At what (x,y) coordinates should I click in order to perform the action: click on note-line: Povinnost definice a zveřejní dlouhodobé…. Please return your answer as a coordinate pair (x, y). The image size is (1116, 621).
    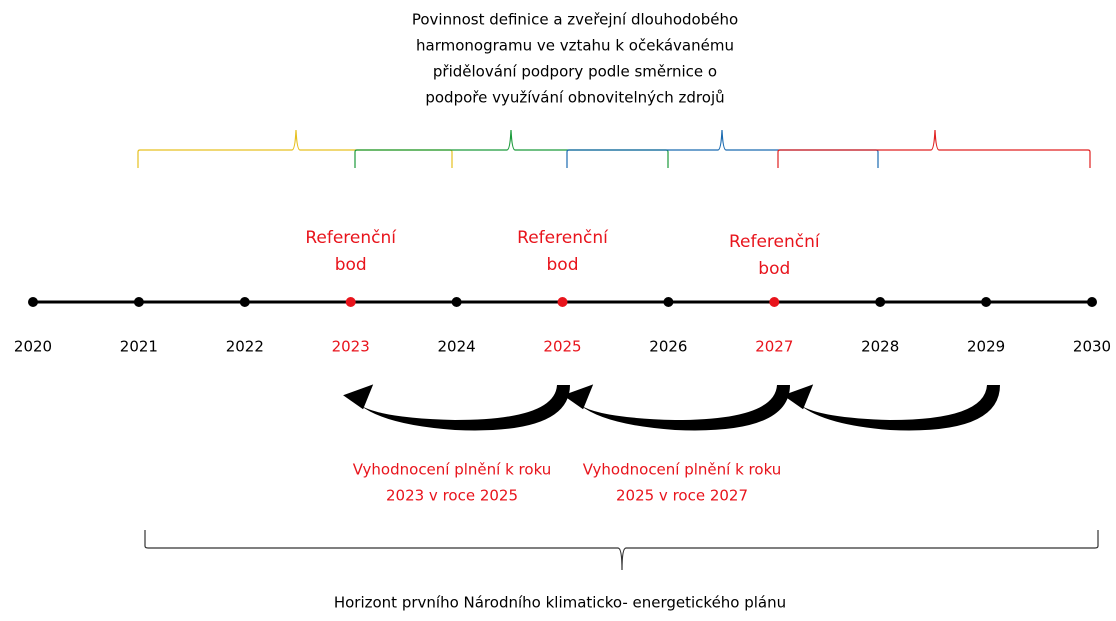
    Looking at the image, I should click on (575, 20).